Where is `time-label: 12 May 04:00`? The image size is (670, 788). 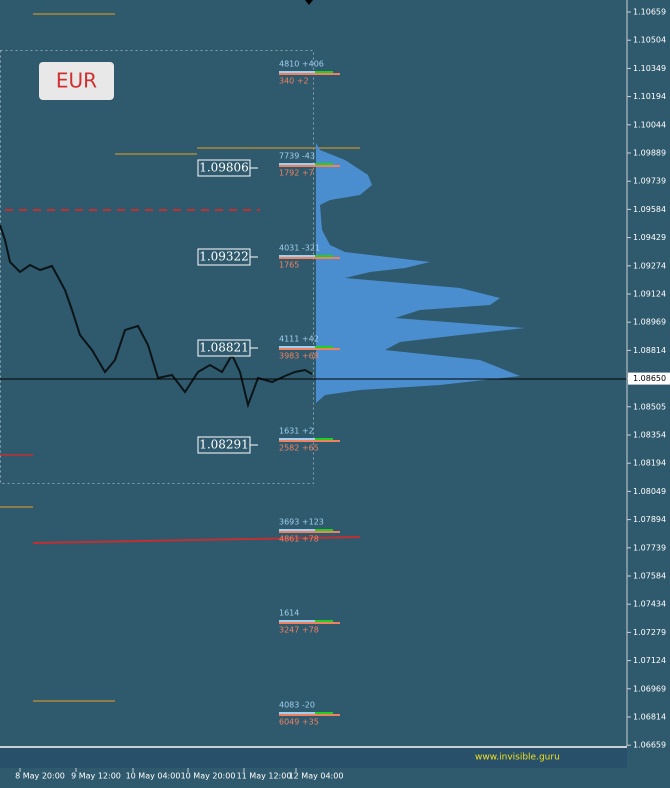
time-label: 12 May 04:00 is located at coordinates (316, 776).